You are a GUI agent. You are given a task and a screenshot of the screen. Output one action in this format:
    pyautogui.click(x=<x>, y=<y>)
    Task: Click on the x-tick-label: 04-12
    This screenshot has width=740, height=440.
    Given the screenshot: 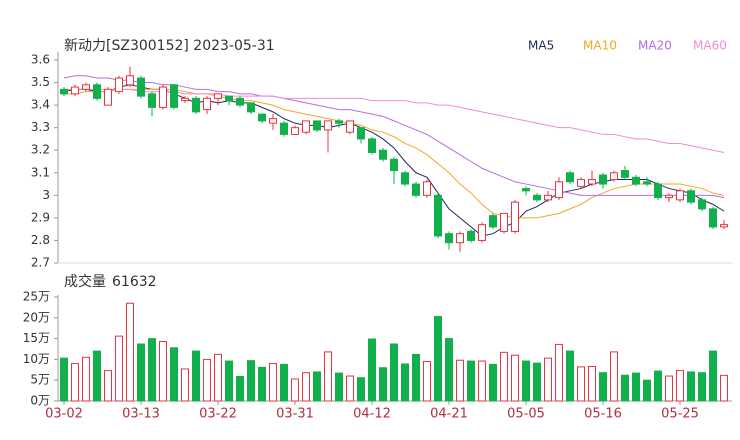 What is the action you would take?
    pyautogui.click(x=372, y=414)
    